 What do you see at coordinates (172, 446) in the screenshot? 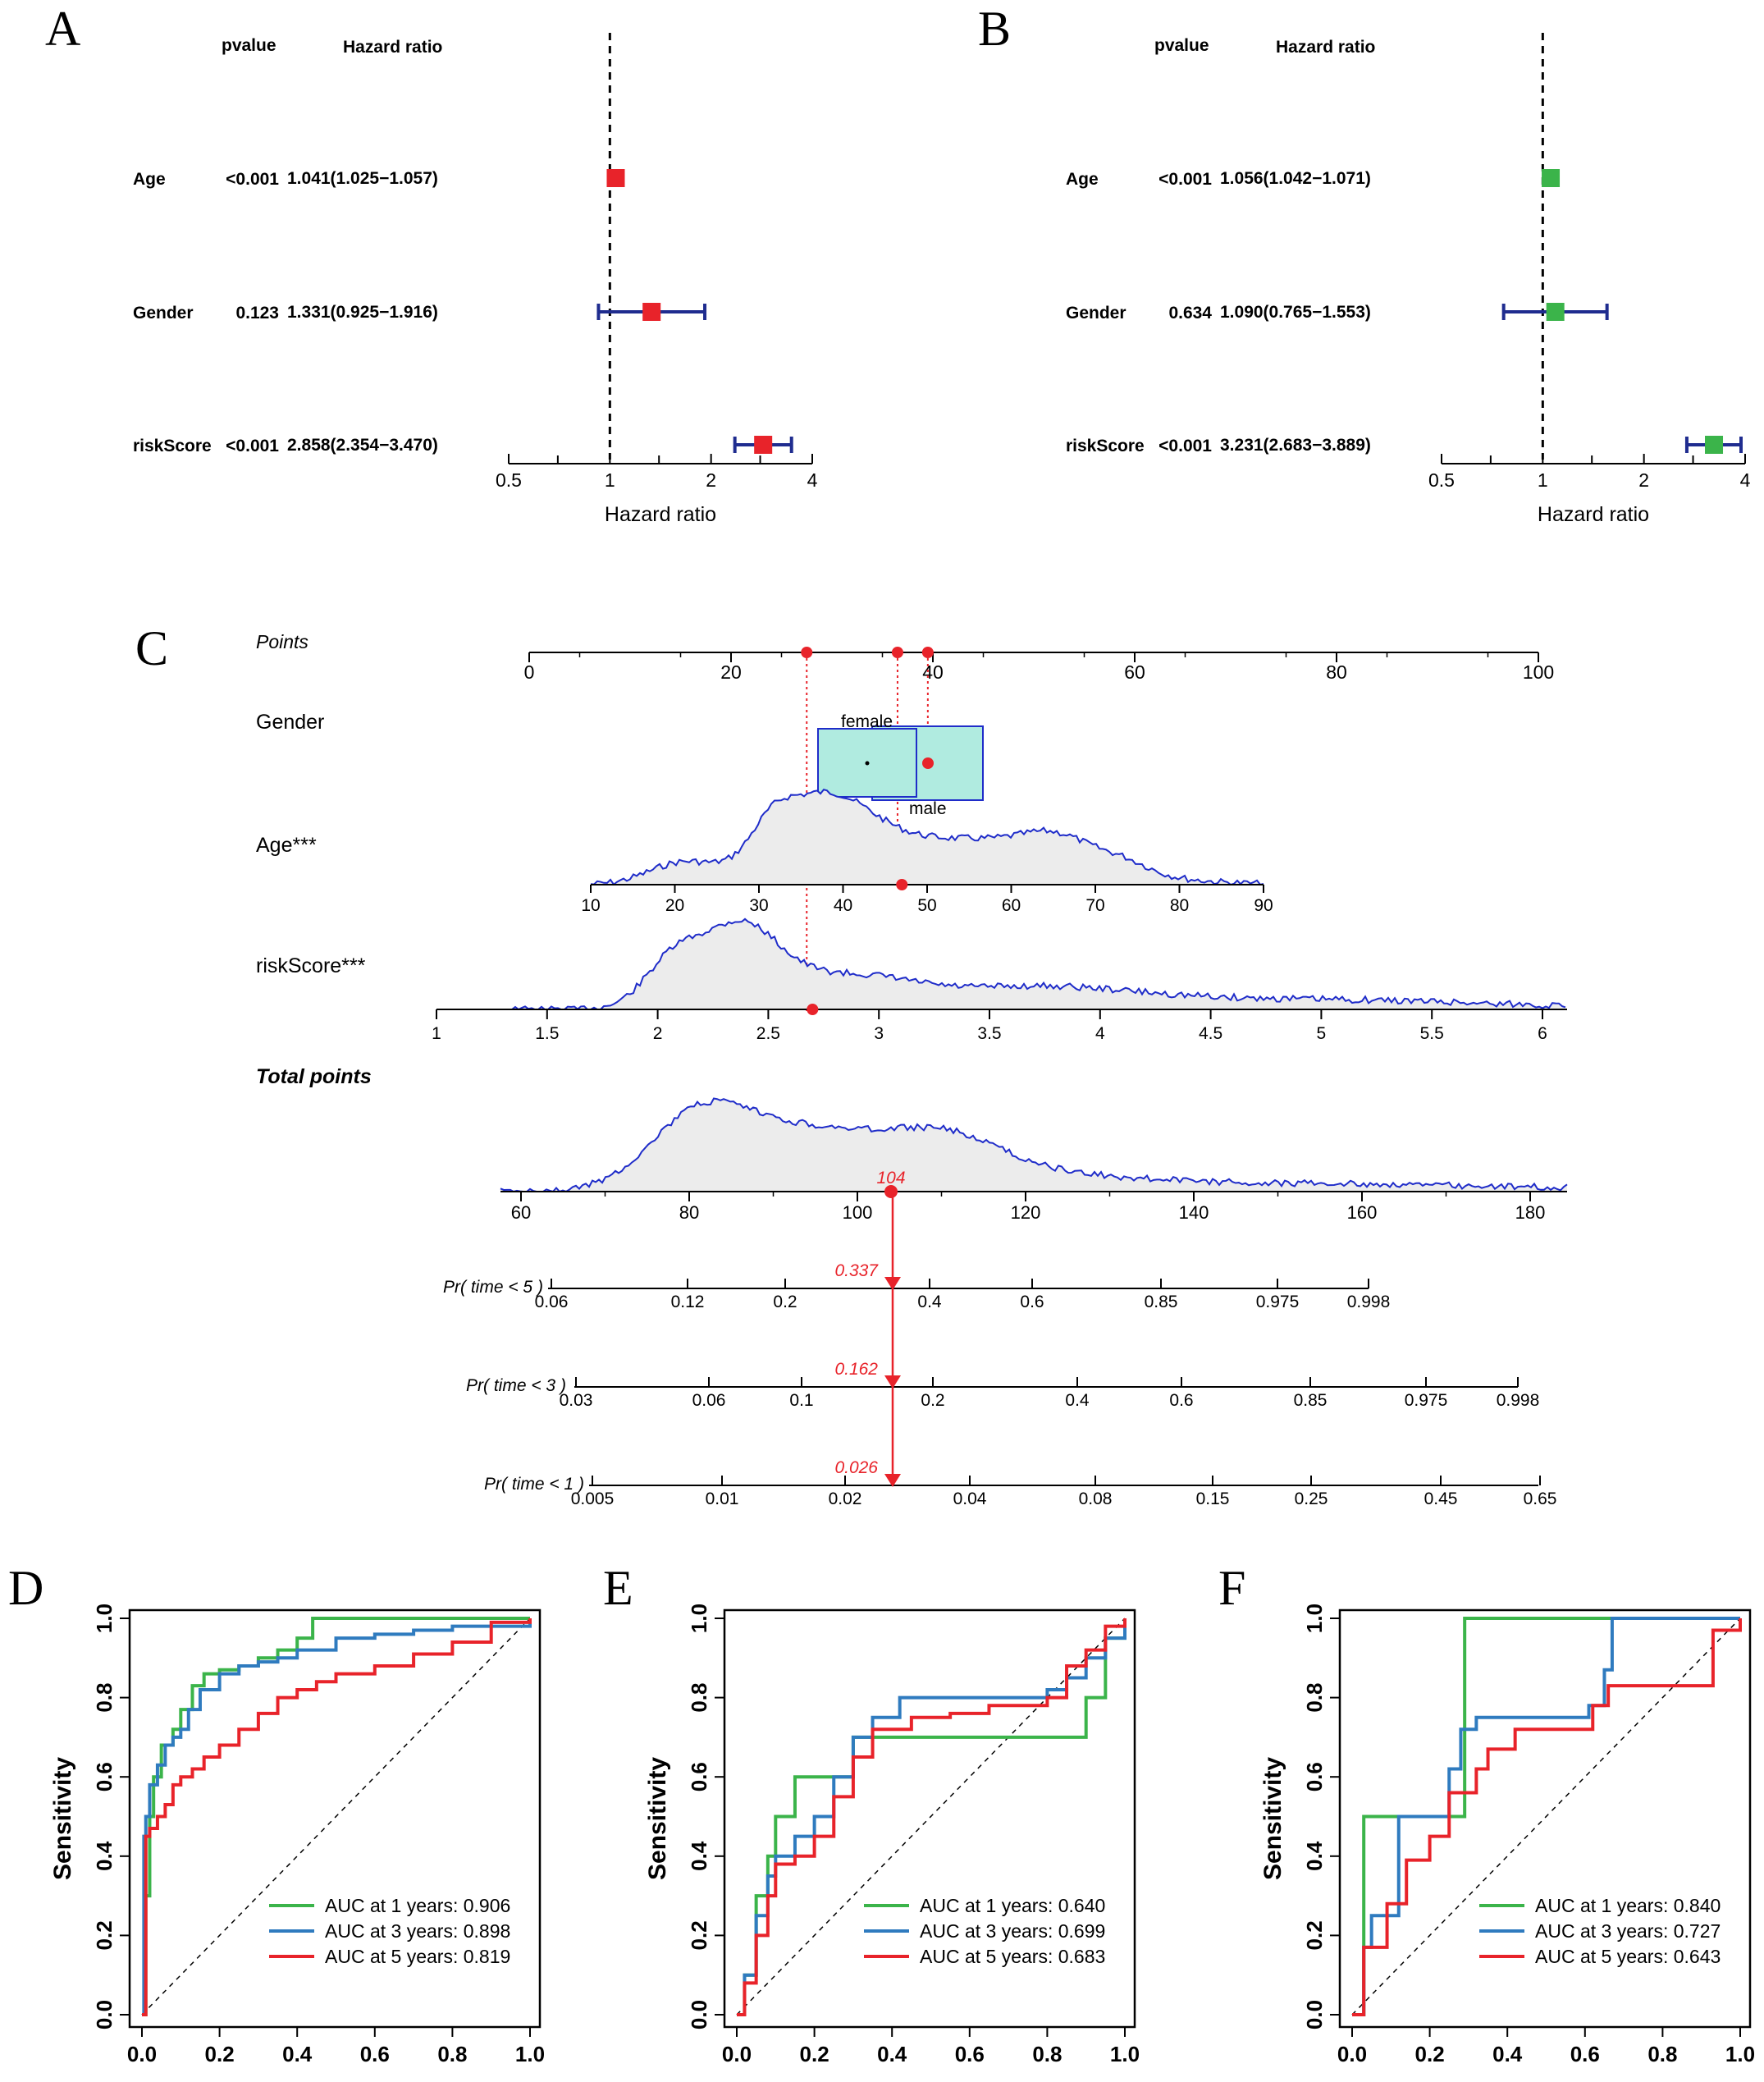
I see `row-label: riskScore` at bounding box center [172, 446].